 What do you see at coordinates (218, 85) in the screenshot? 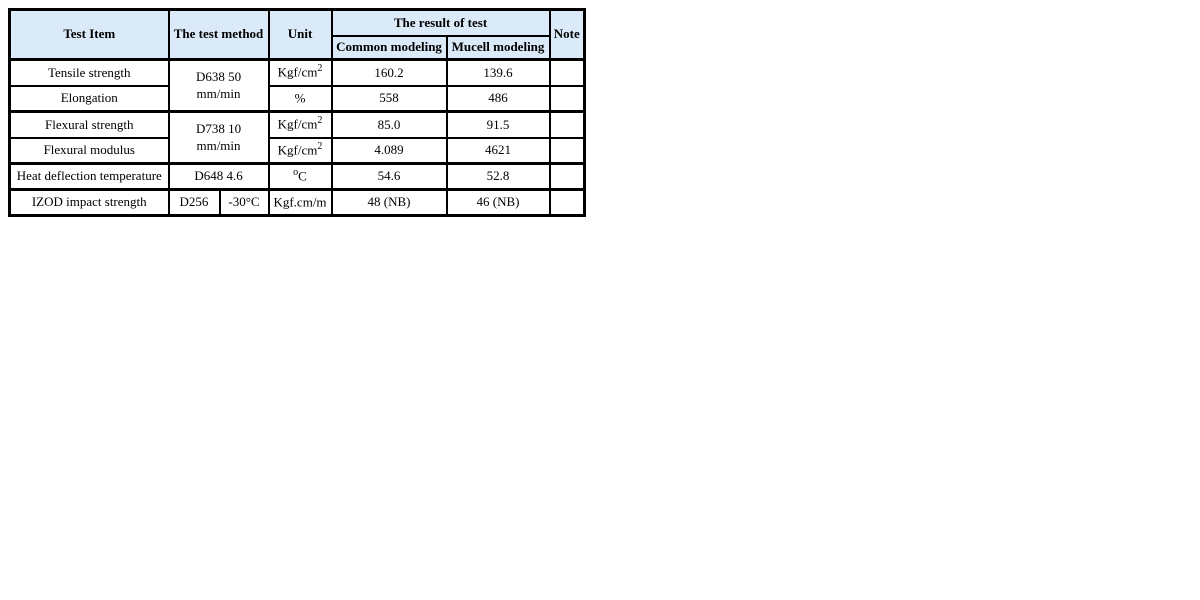
I see `method-cell: D638 50 mm/min` at bounding box center [218, 85].